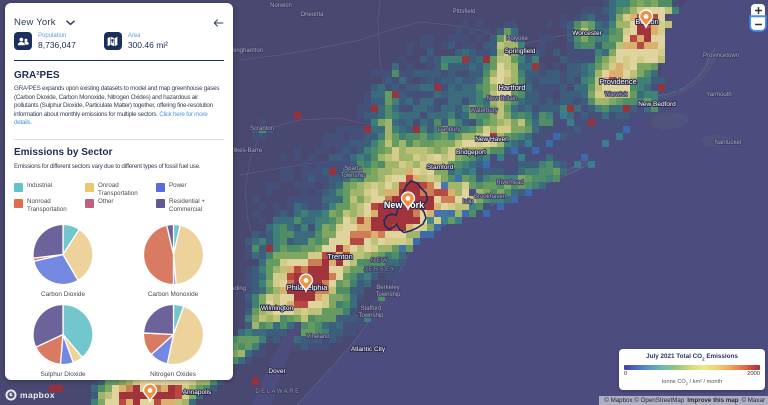 The width and height of the screenshot is (768, 405). What do you see at coordinates (387, 288) in the screenshot?
I see `svg-text: Berkeley` at bounding box center [387, 288].